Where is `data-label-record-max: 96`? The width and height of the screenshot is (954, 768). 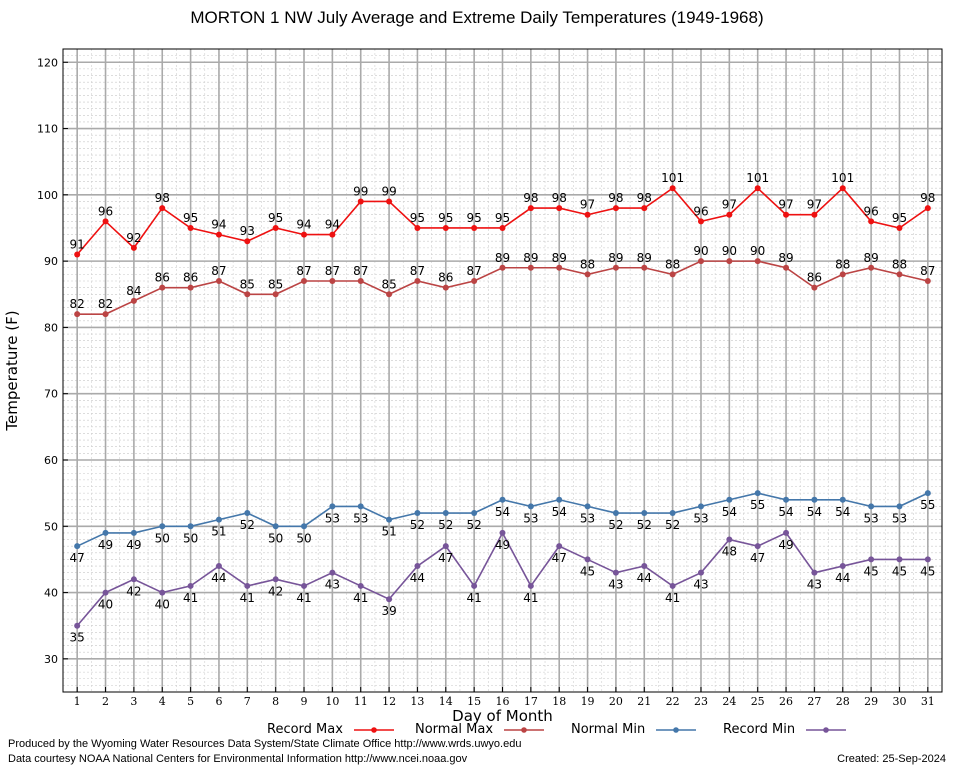 data-label-record-max: 96 is located at coordinates (700, 211).